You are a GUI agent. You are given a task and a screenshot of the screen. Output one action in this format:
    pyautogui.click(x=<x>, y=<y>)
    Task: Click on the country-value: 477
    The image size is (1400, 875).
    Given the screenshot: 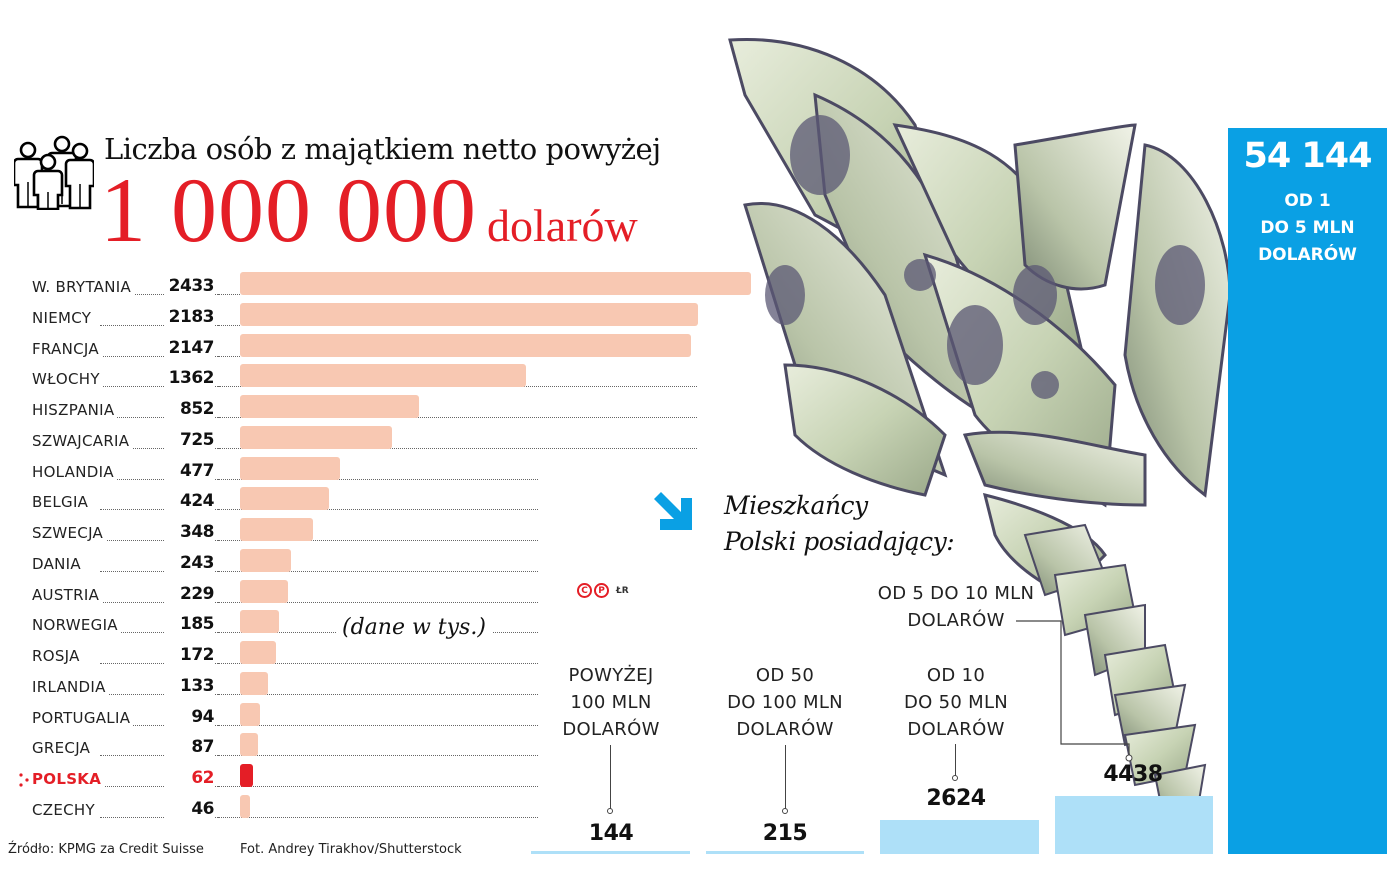 What is the action you would take?
    pyautogui.click(x=189, y=470)
    